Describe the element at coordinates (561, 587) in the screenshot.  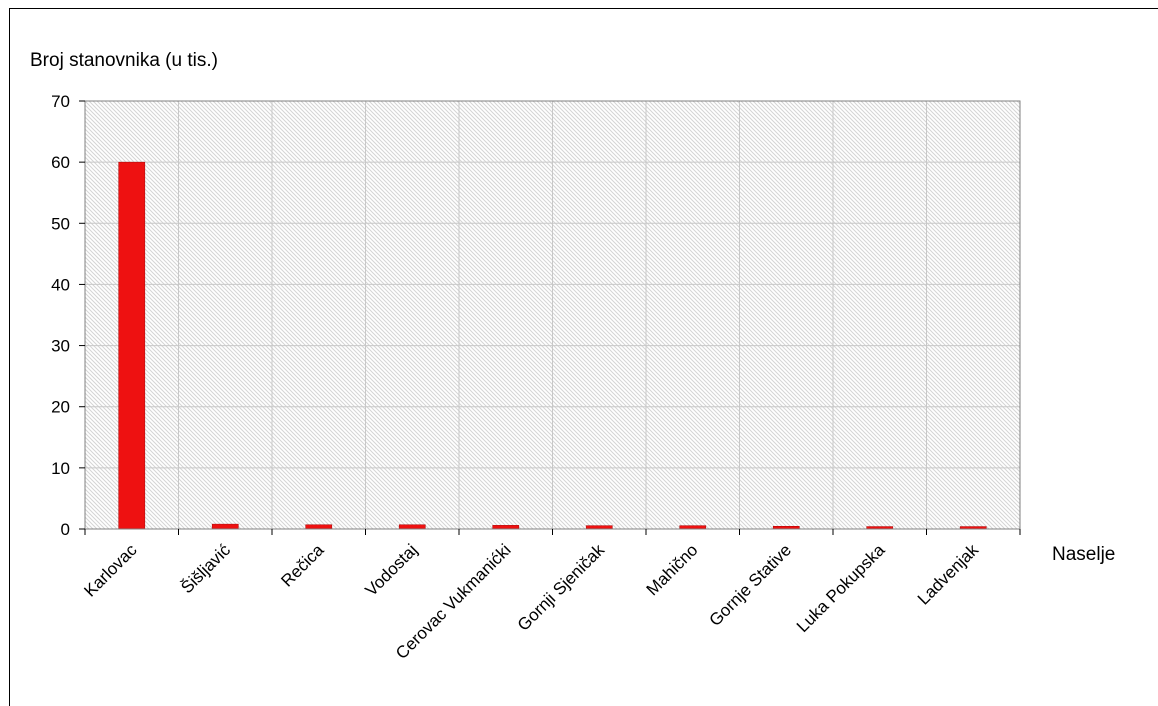
I see `x-tick-label: Gornji Sjeničak` at that location.